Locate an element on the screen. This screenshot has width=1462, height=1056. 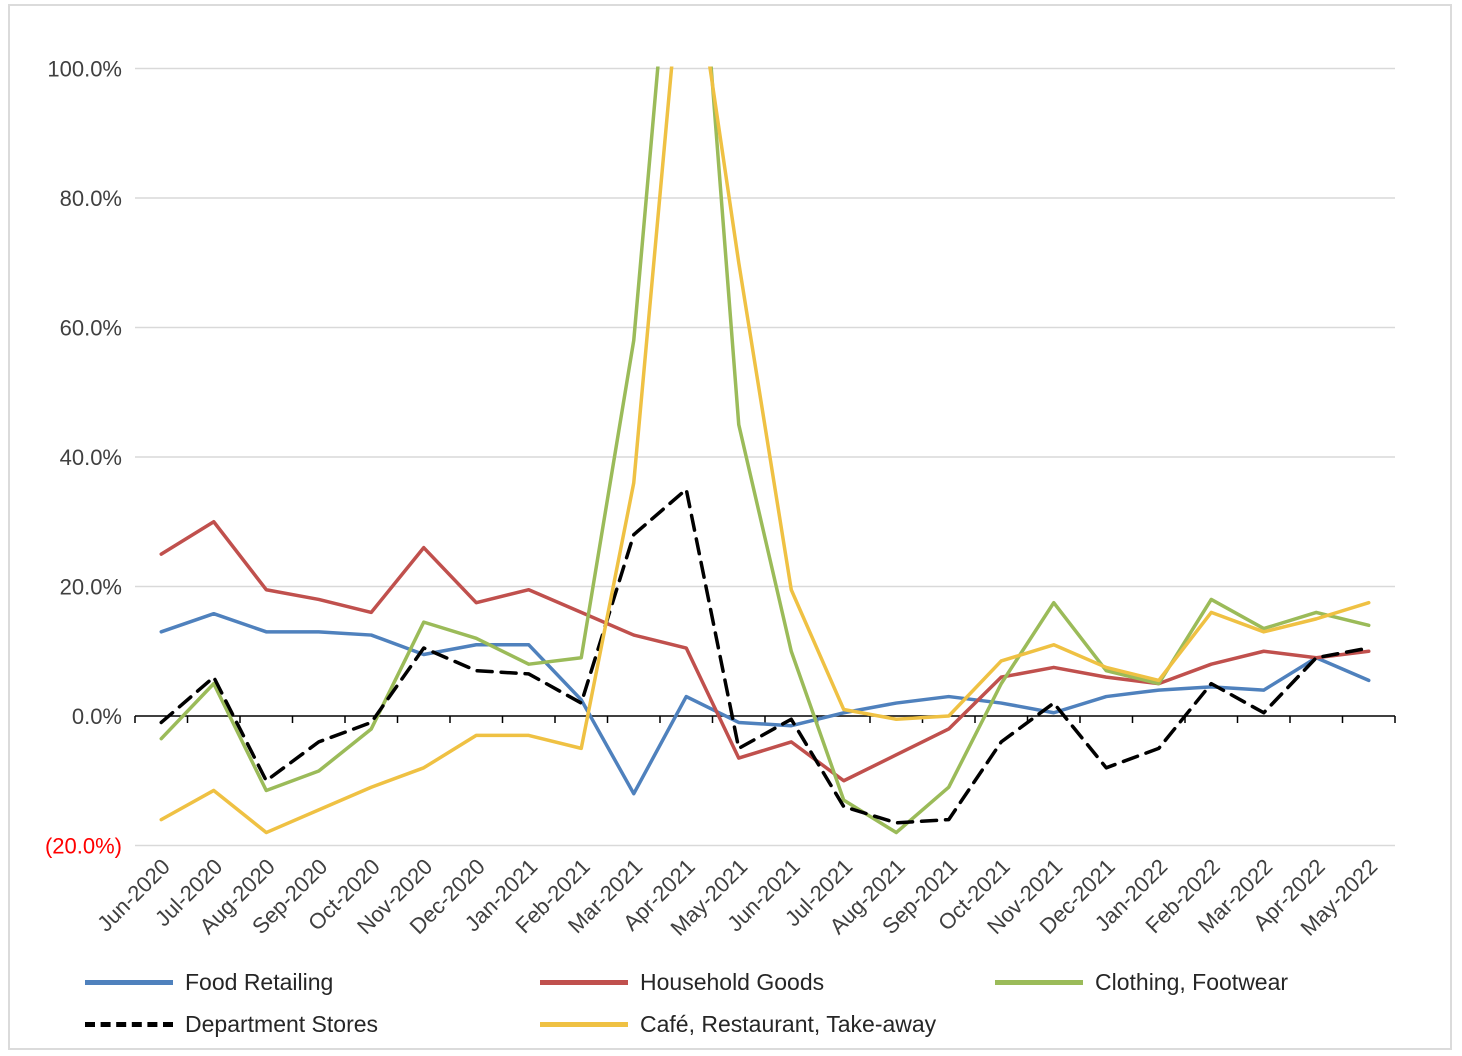
series-line-food-retailing is located at coordinates (765, 703).